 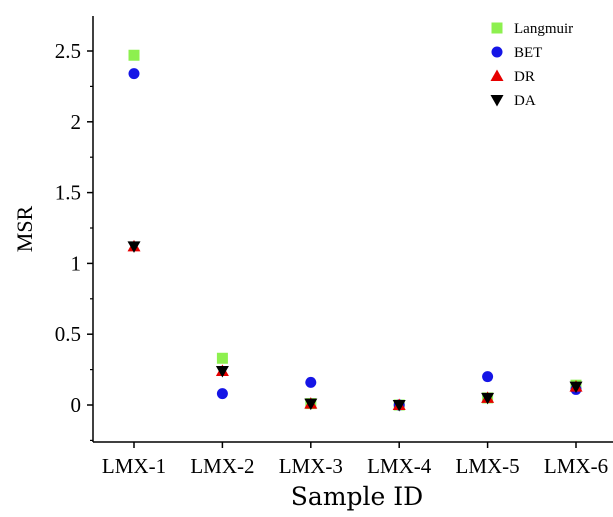 What do you see at coordinates (497, 101) in the screenshot?
I see `legend-marker-da` at bounding box center [497, 101].